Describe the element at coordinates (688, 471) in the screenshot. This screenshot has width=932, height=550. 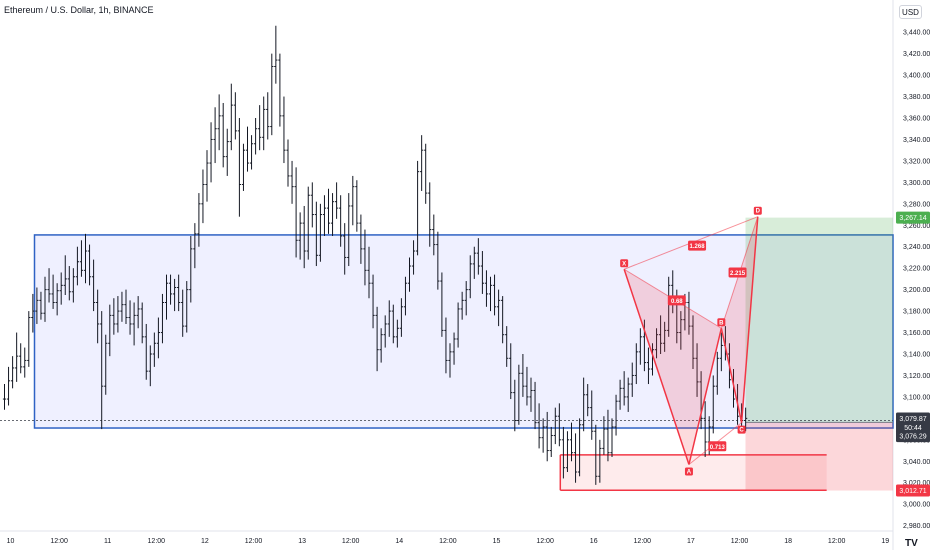
I see `point-label-a: A` at that location.